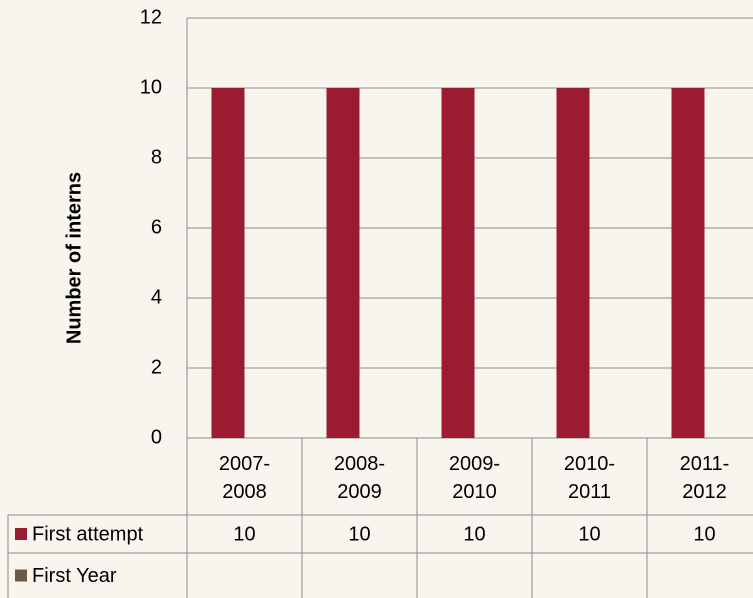 This screenshot has height=598, width=753. I want to click on y-tick-label: 4, so click(156, 297).